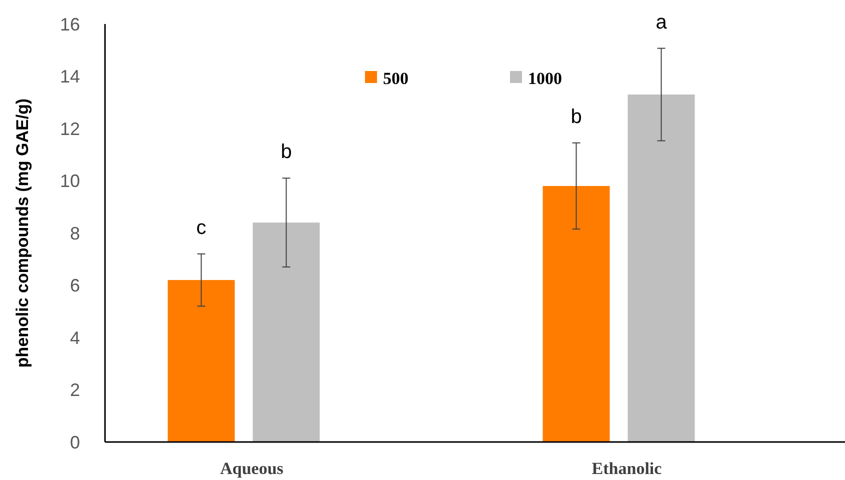  Describe the element at coordinates (70, 181) in the screenshot. I see `y-tick-label: 10` at that location.